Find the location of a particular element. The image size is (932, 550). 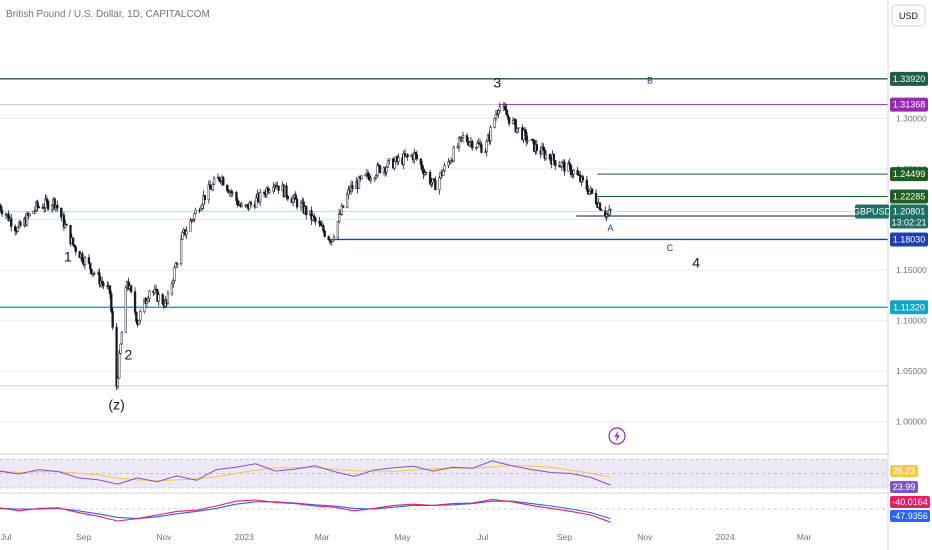

currency-button: USD is located at coordinates (908, 15).